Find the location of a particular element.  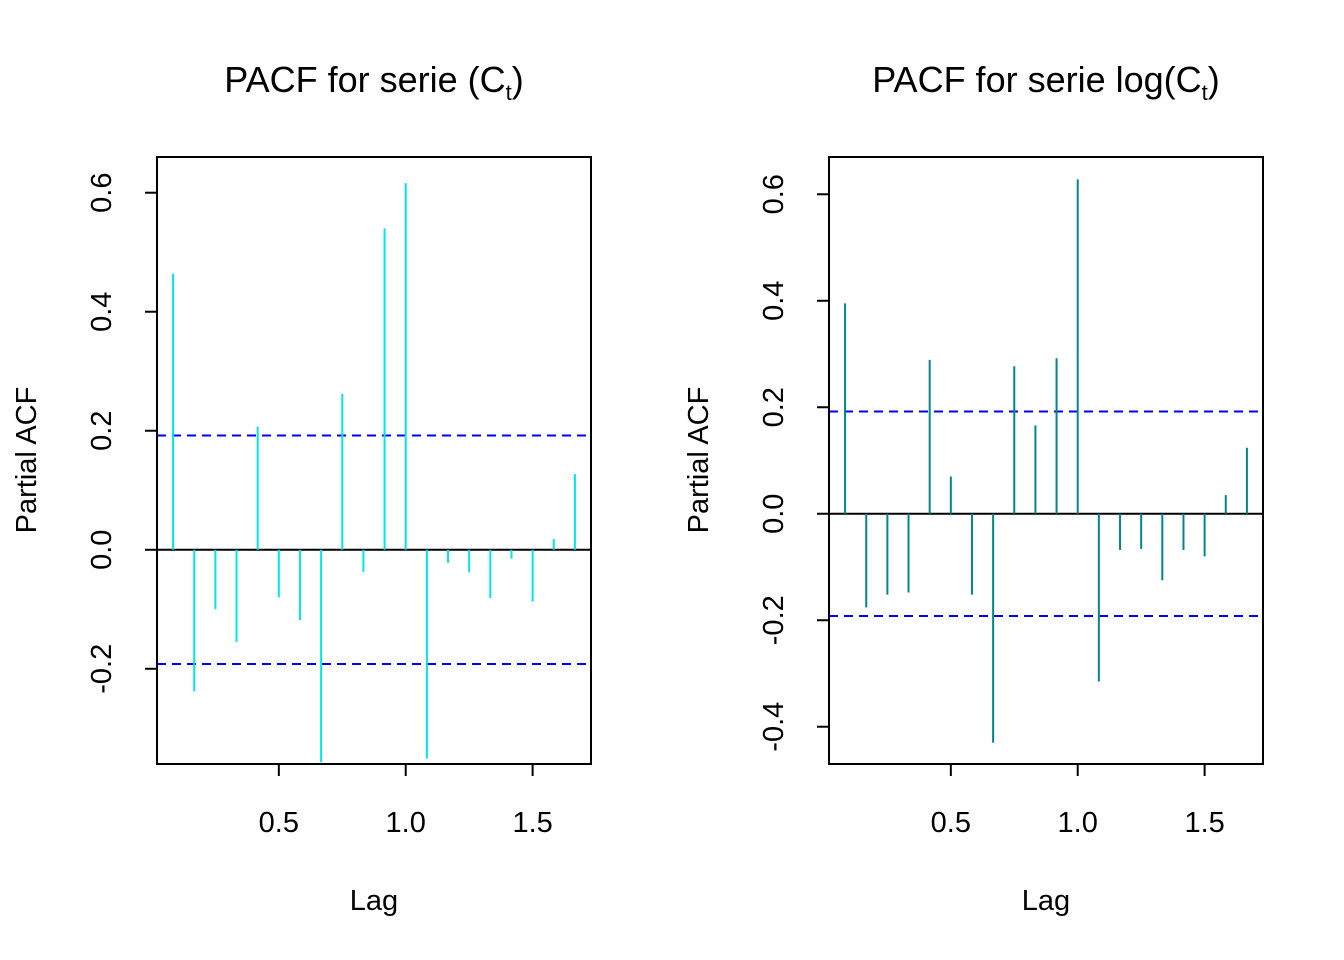

x-axis-label-2: Lag is located at coordinates (1046, 901).